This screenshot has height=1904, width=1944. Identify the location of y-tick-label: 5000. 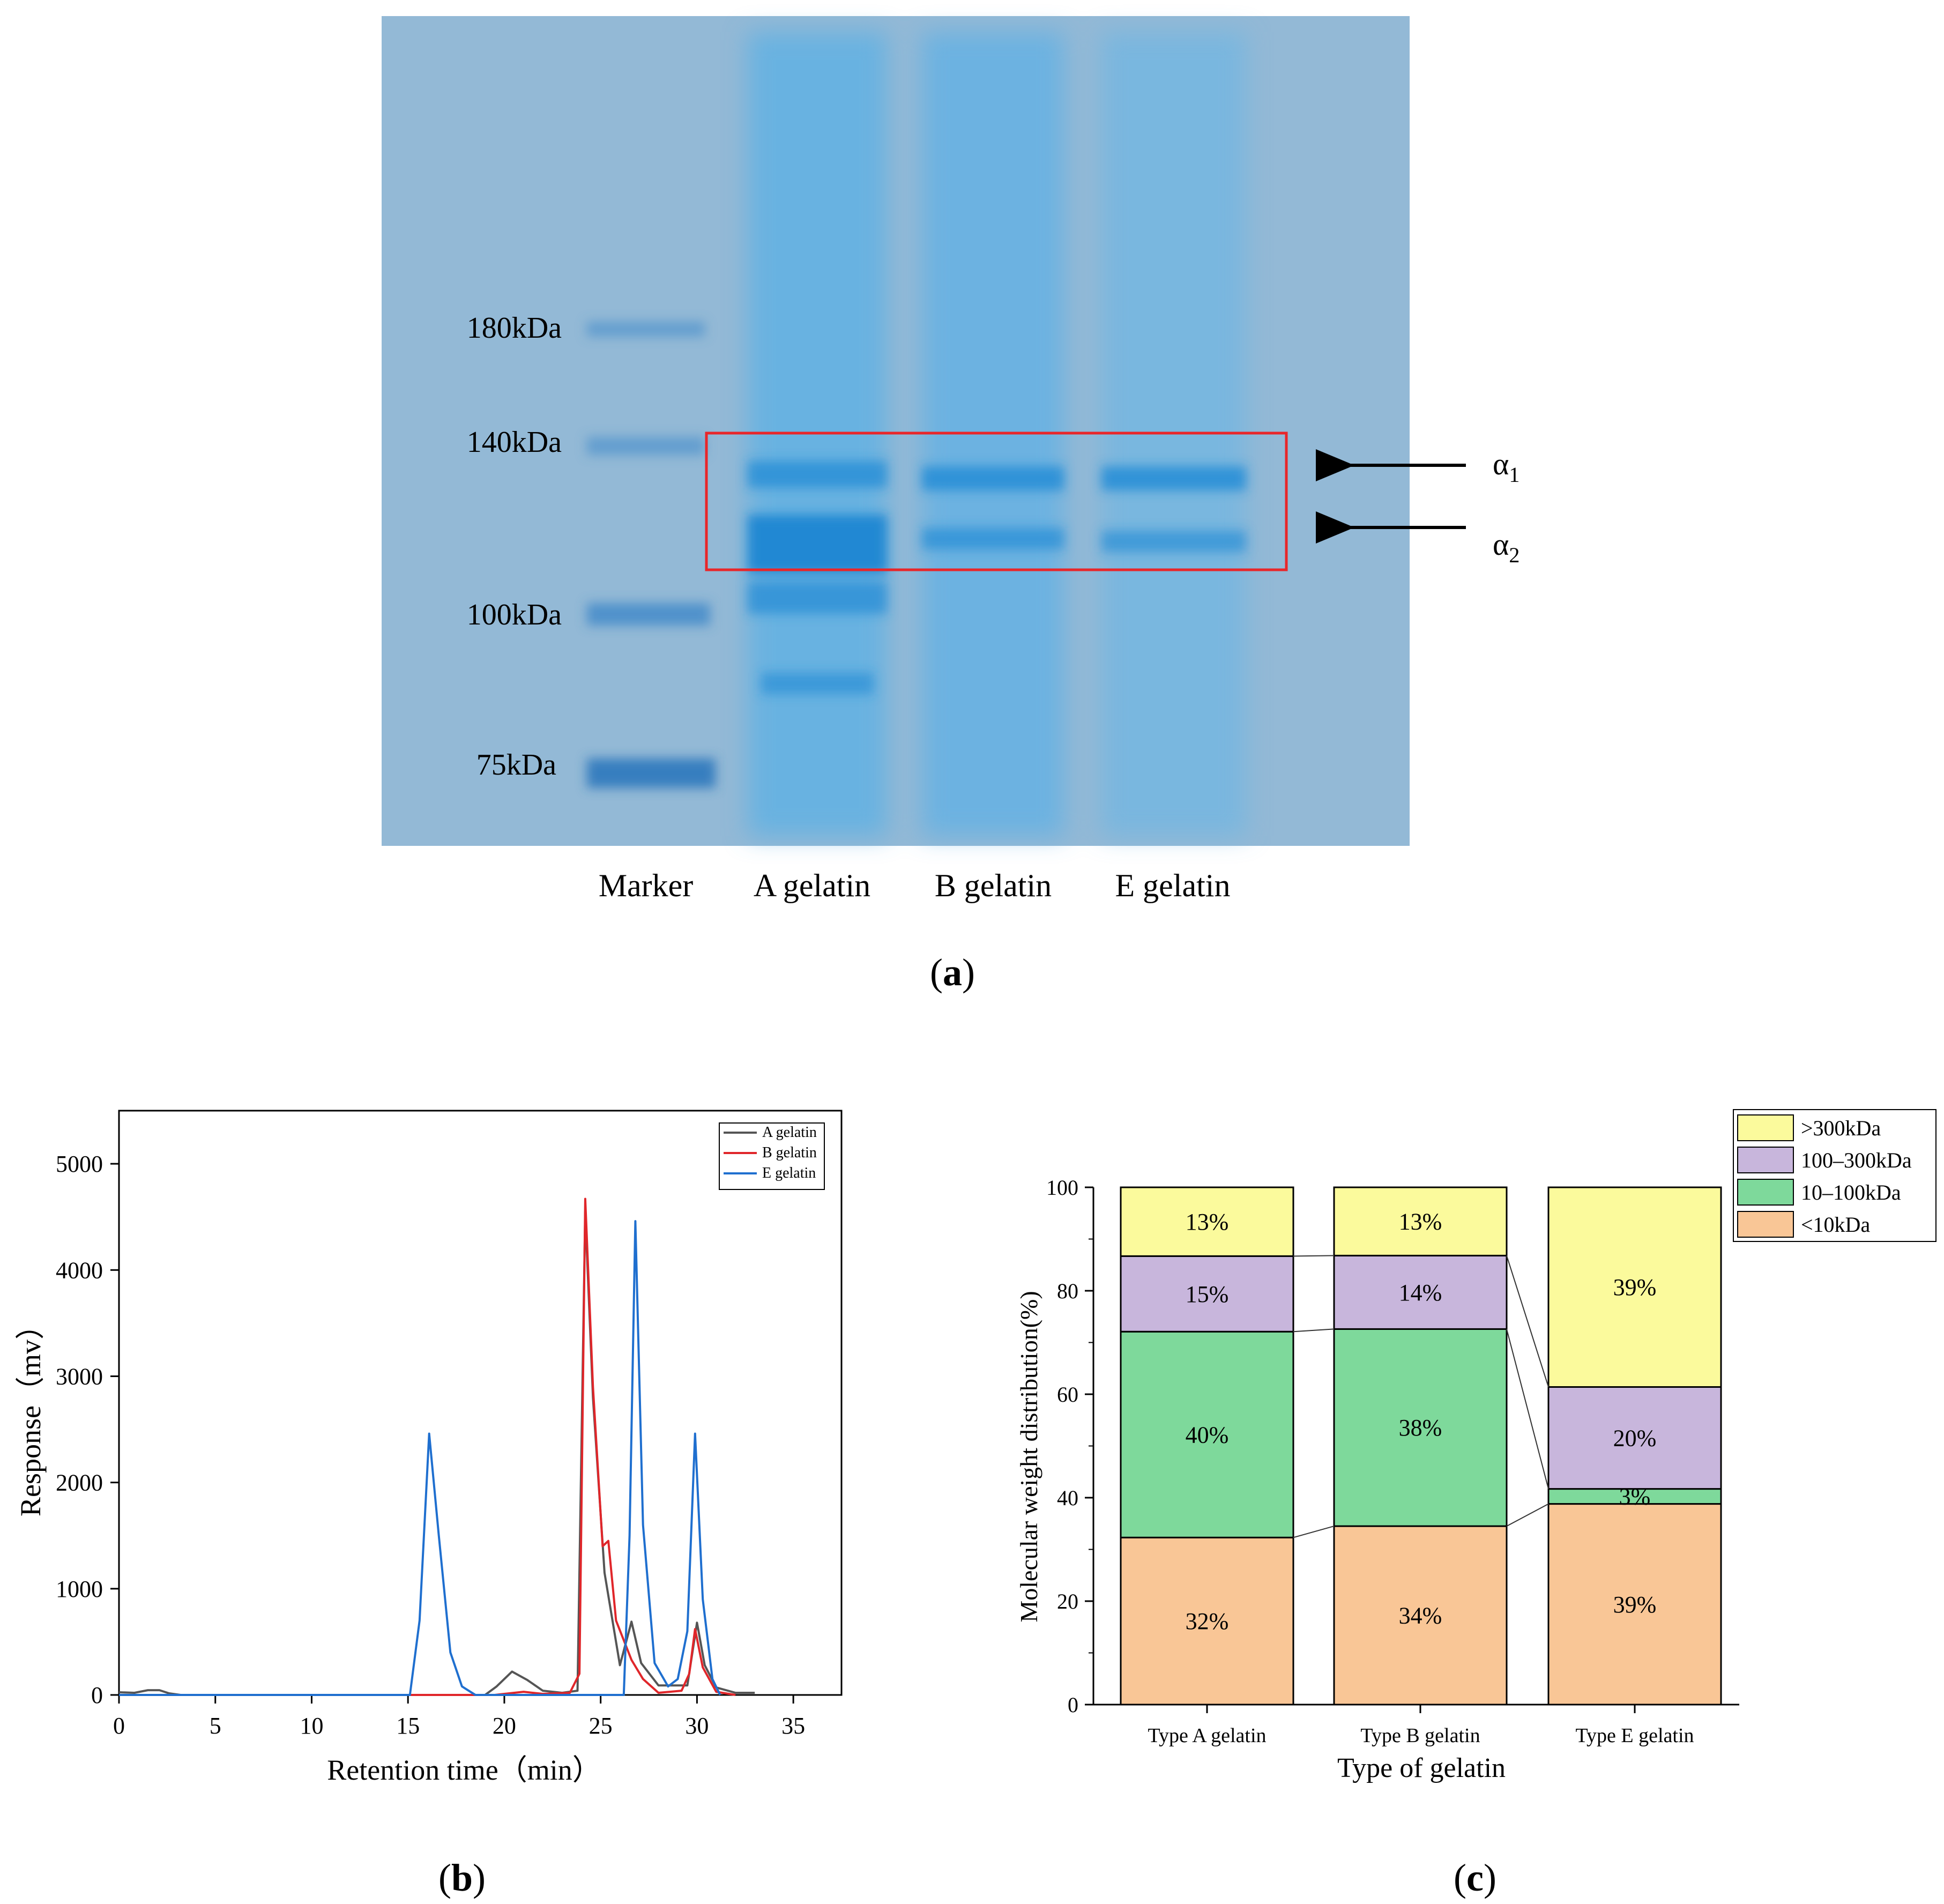
(79, 1164).